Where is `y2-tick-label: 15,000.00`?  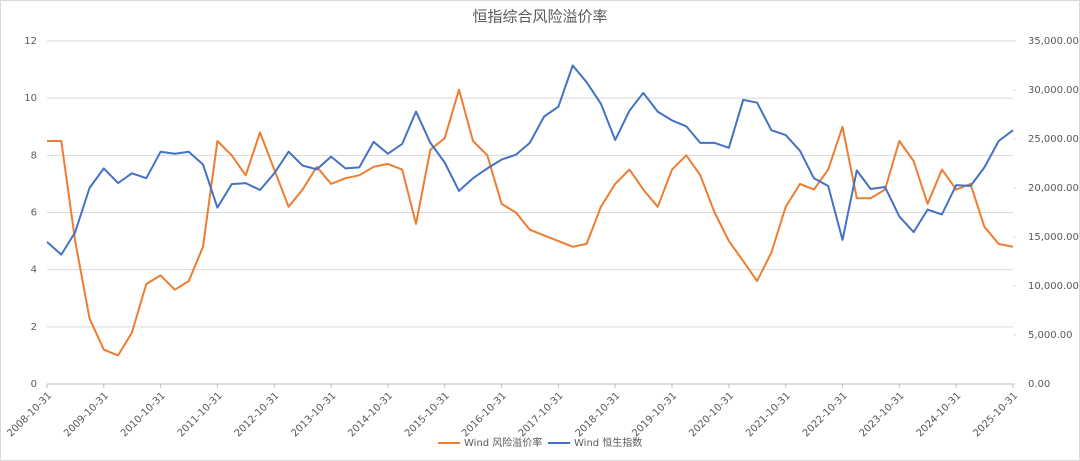 y2-tick-label: 15,000.00 is located at coordinates (1053, 237).